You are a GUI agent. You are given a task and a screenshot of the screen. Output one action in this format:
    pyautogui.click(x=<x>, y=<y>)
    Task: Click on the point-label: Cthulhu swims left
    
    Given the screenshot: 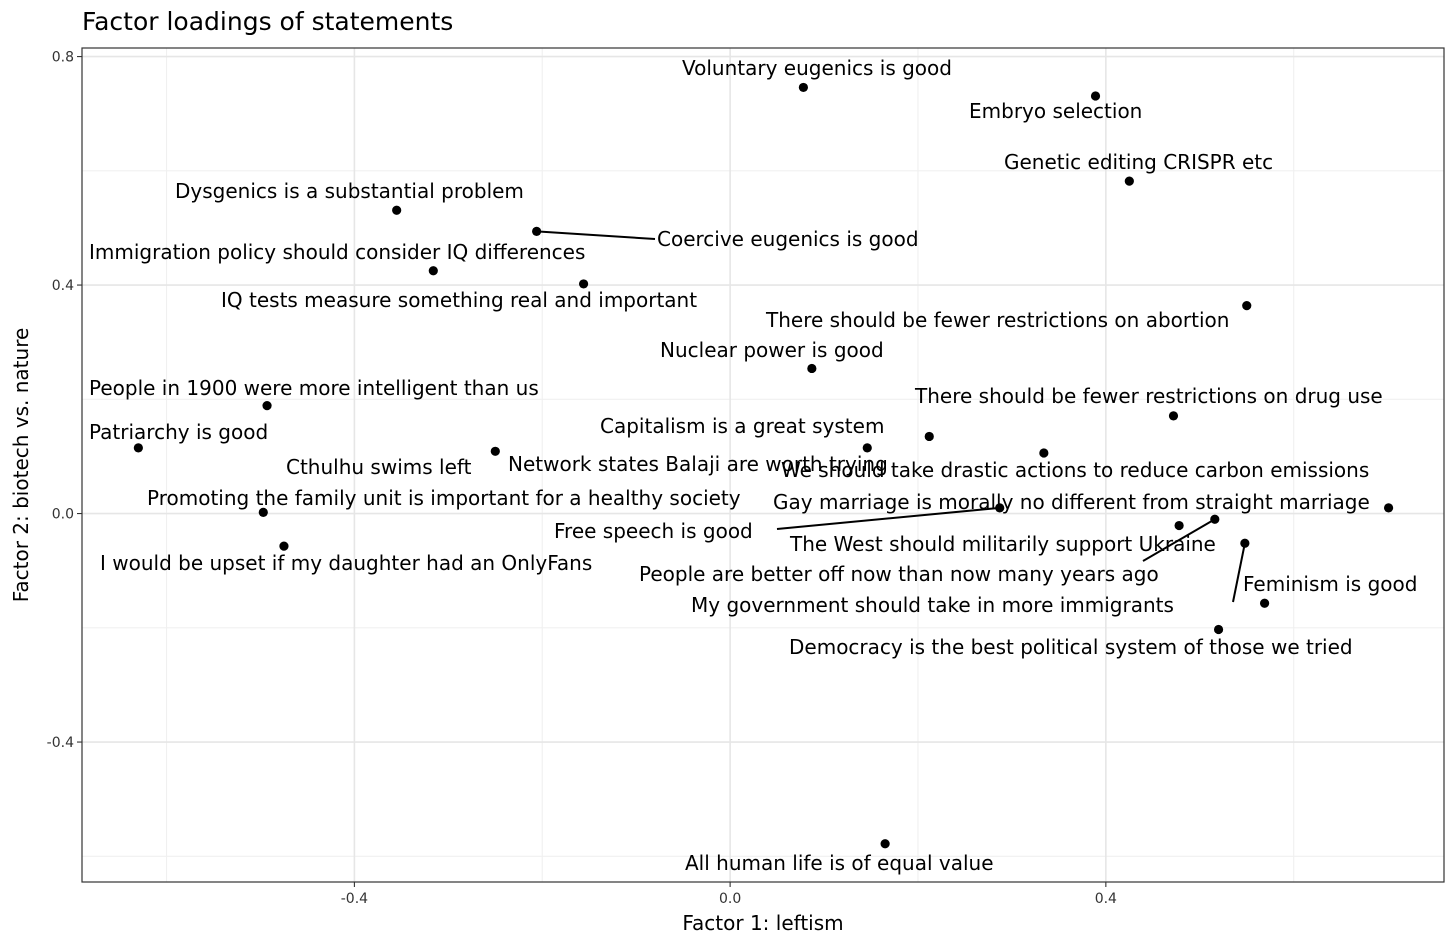 What is the action you would take?
    pyautogui.click(x=379, y=467)
    